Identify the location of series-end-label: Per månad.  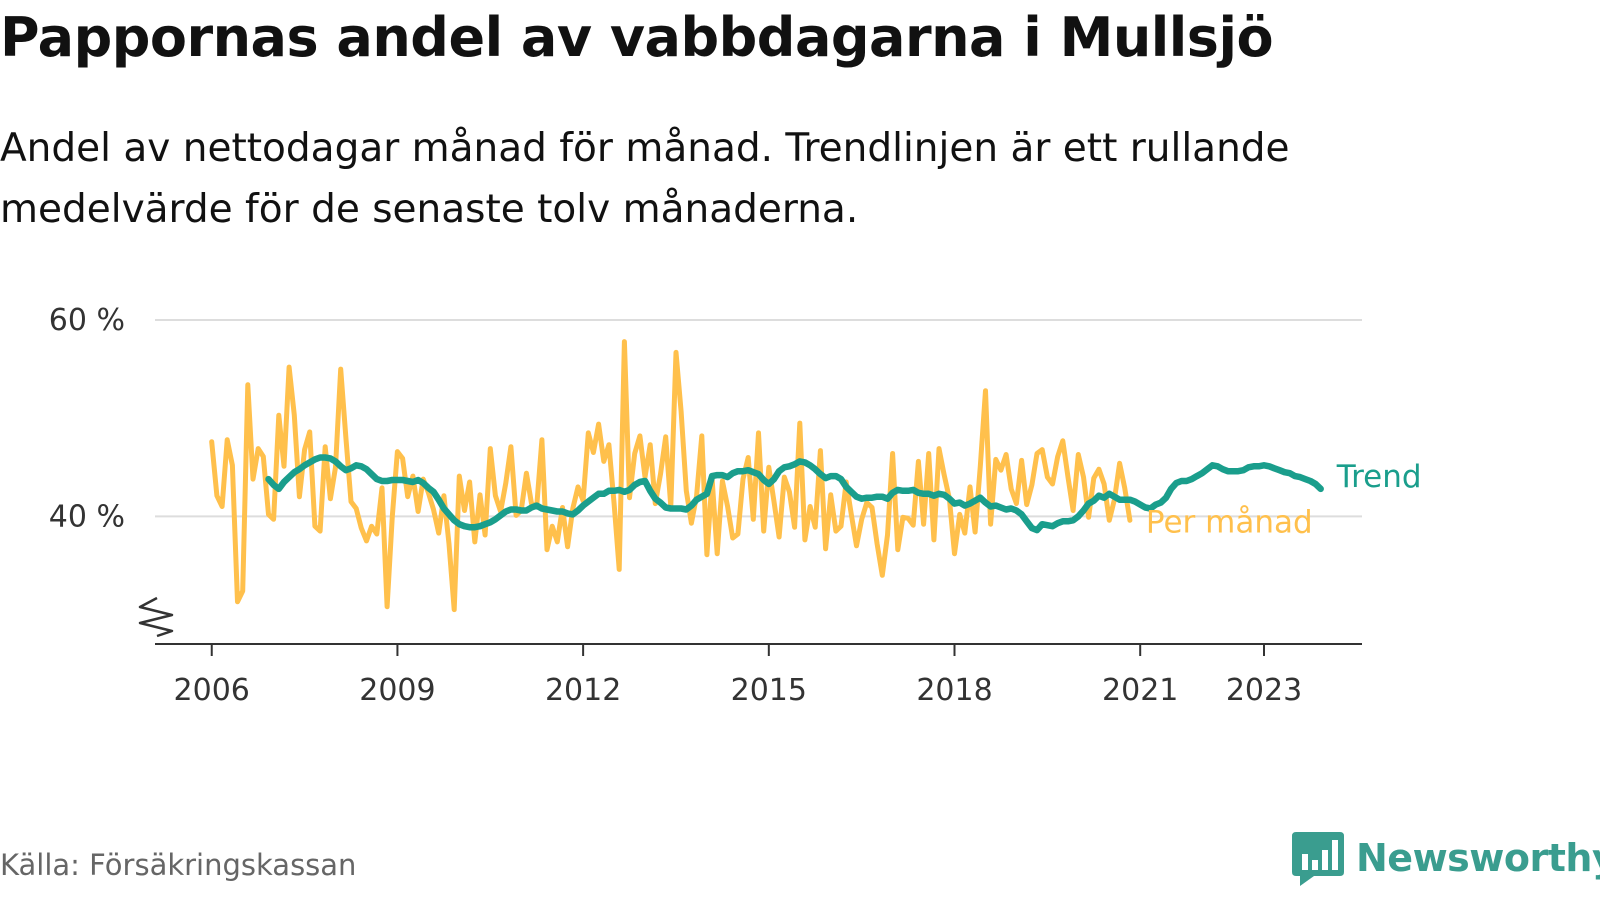
(1229, 522).